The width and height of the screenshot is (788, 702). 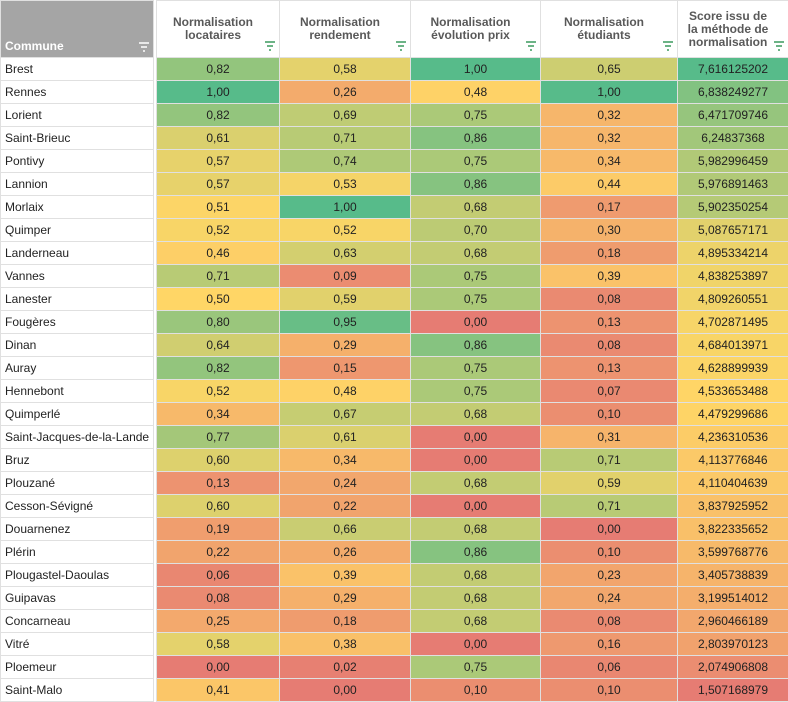 What do you see at coordinates (733, 621) in the screenshot?
I see `cell-score: 2,960466189` at bounding box center [733, 621].